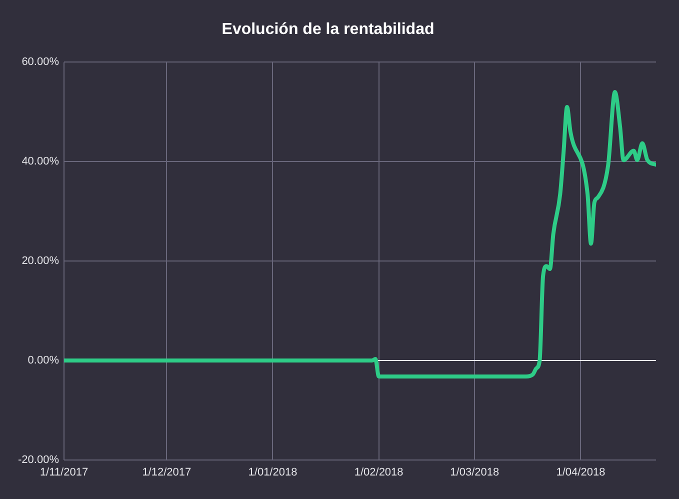  What do you see at coordinates (41, 261) in the screenshot?
I see `y-tick-label: 20.00%` at bounding box center [41, 261].